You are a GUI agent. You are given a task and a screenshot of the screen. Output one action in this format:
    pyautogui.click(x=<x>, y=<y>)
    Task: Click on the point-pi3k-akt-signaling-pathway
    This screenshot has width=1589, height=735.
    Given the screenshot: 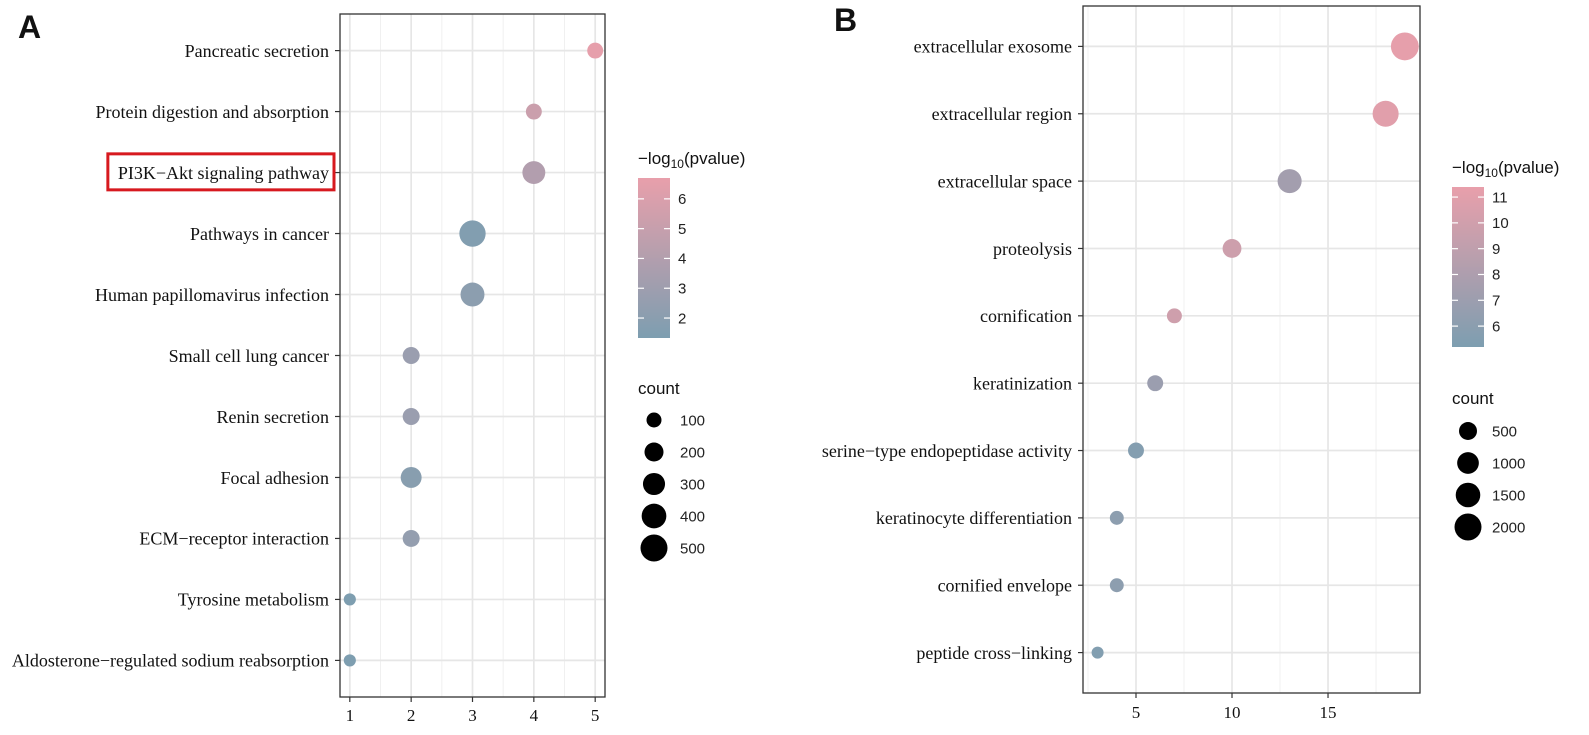 What is the action you would take?
    pyautogui.click(x=534, y=173)
    